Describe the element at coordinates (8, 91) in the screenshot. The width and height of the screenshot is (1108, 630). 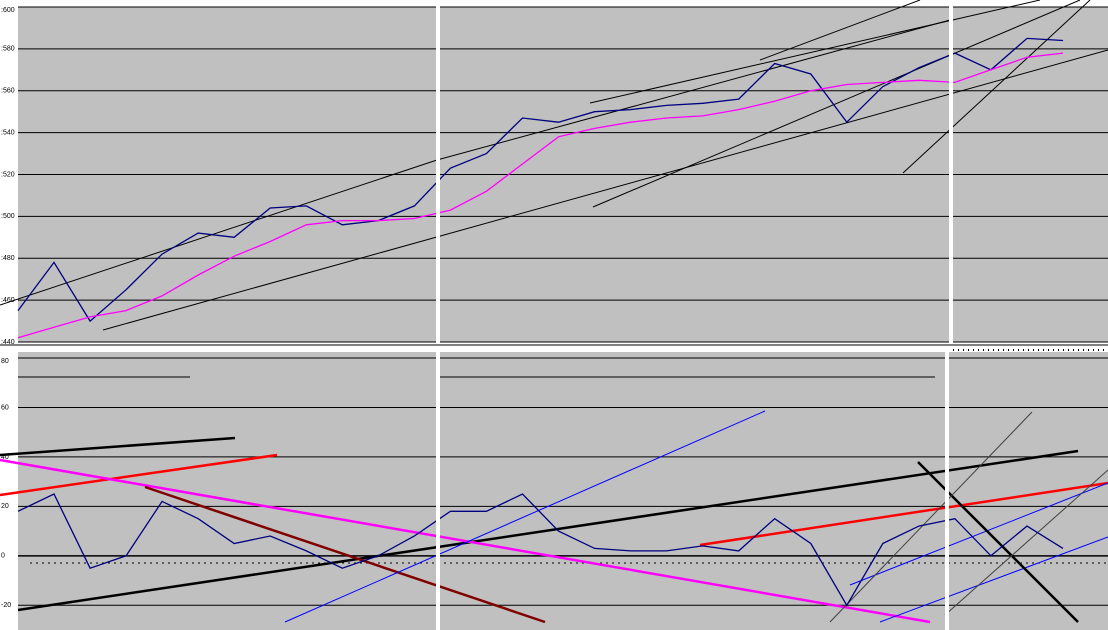
I see `y-tick-label: :560` at that location.